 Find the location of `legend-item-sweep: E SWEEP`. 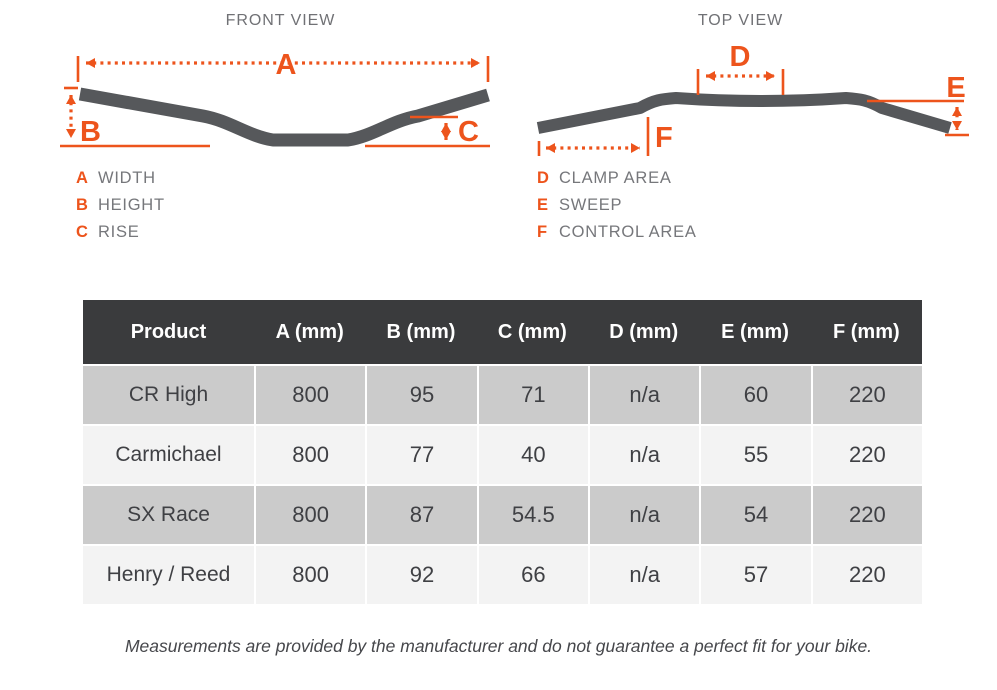

legend-item-sweep: E SWEEP is located at coordinates (617, 209).